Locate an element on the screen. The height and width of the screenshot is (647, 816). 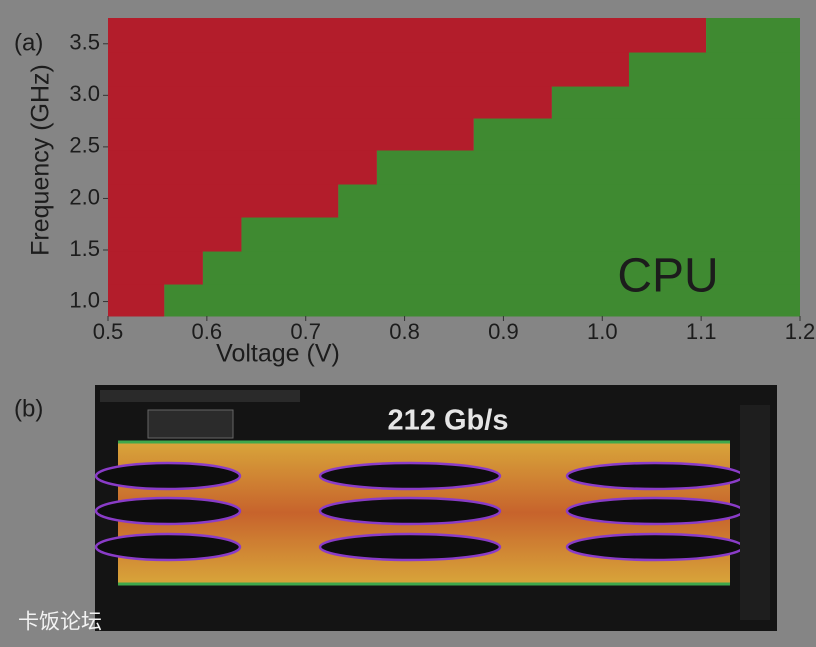
x-tick-label: 0.6 is located at coordinates (207, 331).